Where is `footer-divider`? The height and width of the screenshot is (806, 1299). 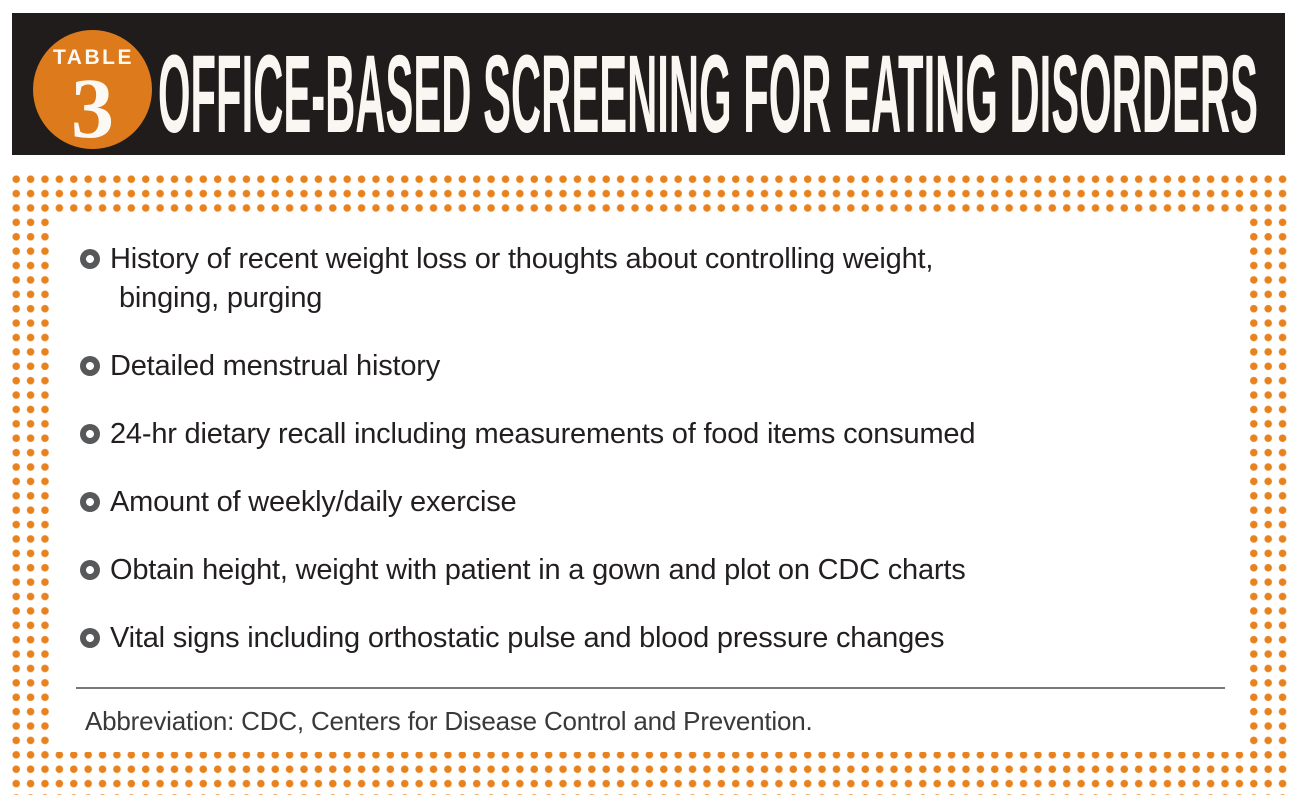
footer-divider is located at coordinates (650, 688).